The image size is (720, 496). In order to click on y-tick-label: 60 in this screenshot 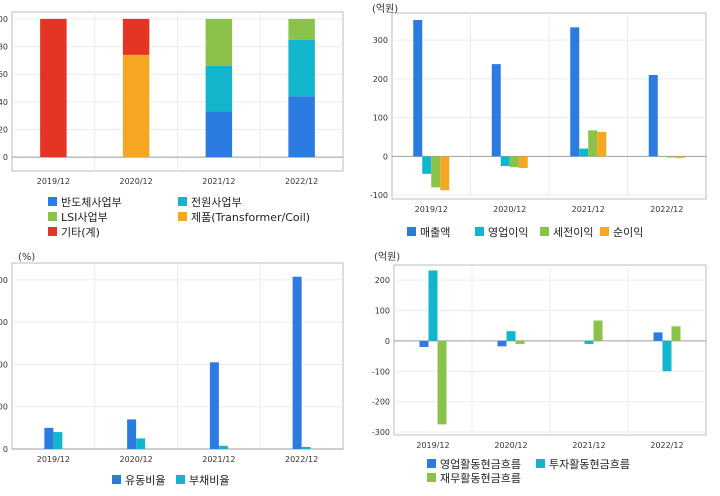, I will do `click(4, 74)`.